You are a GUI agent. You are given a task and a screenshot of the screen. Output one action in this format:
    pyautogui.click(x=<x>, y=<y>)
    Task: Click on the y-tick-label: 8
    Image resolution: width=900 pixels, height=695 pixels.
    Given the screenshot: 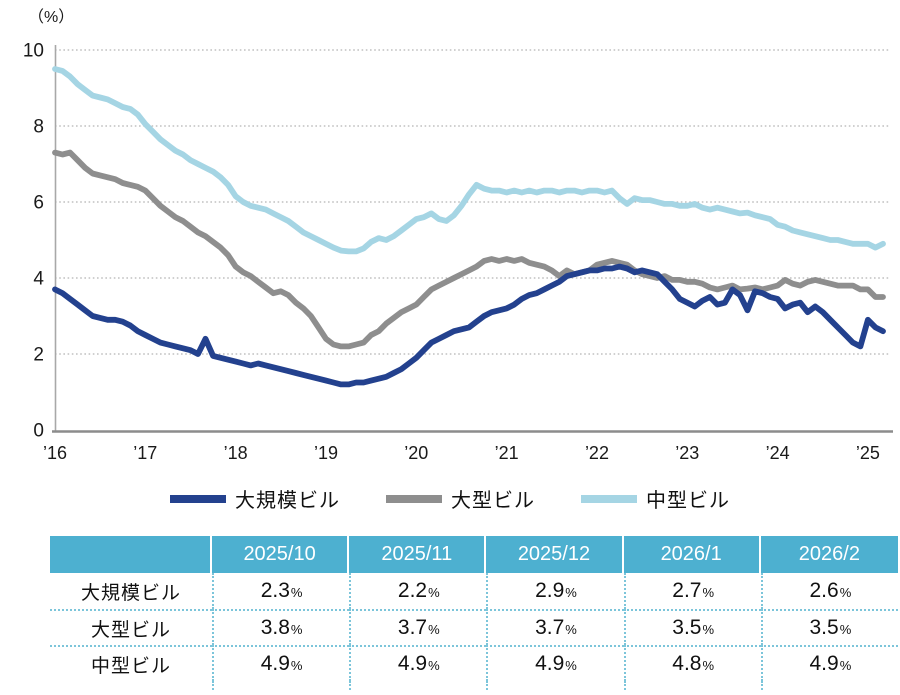 What is the action you would take?
    pyautogui.click(x=38, y=127)
    